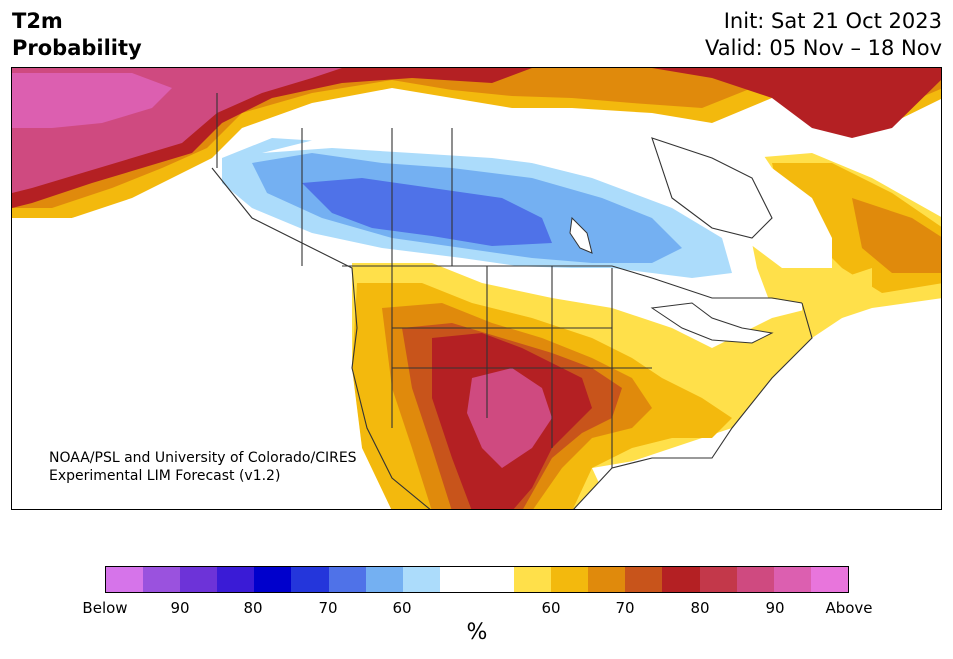 This screenshot has height=659, width=953. What do you see at coordinates (77, 48) in the screenshot?
I see `title-line-2: Probability` at bounding box center [77, 48].